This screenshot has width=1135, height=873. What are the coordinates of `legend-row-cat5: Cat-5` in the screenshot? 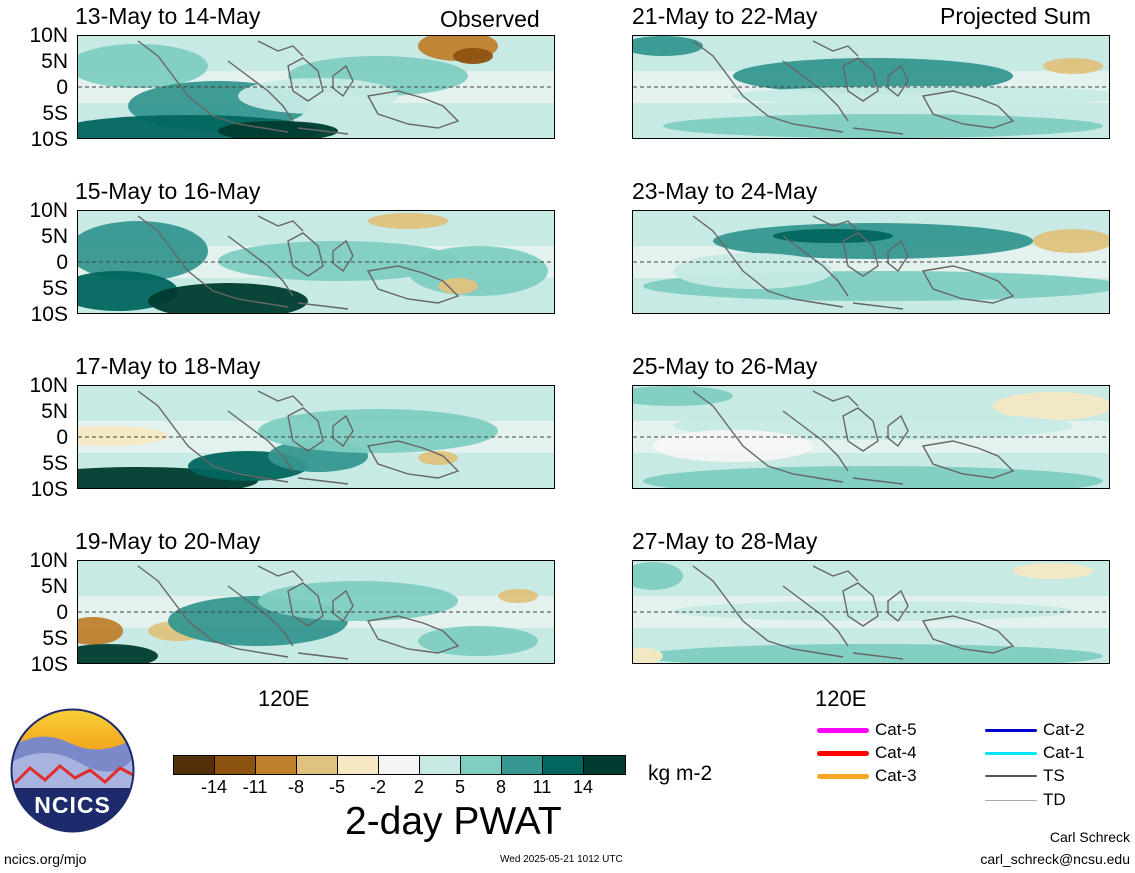 It's located at (867, 730).